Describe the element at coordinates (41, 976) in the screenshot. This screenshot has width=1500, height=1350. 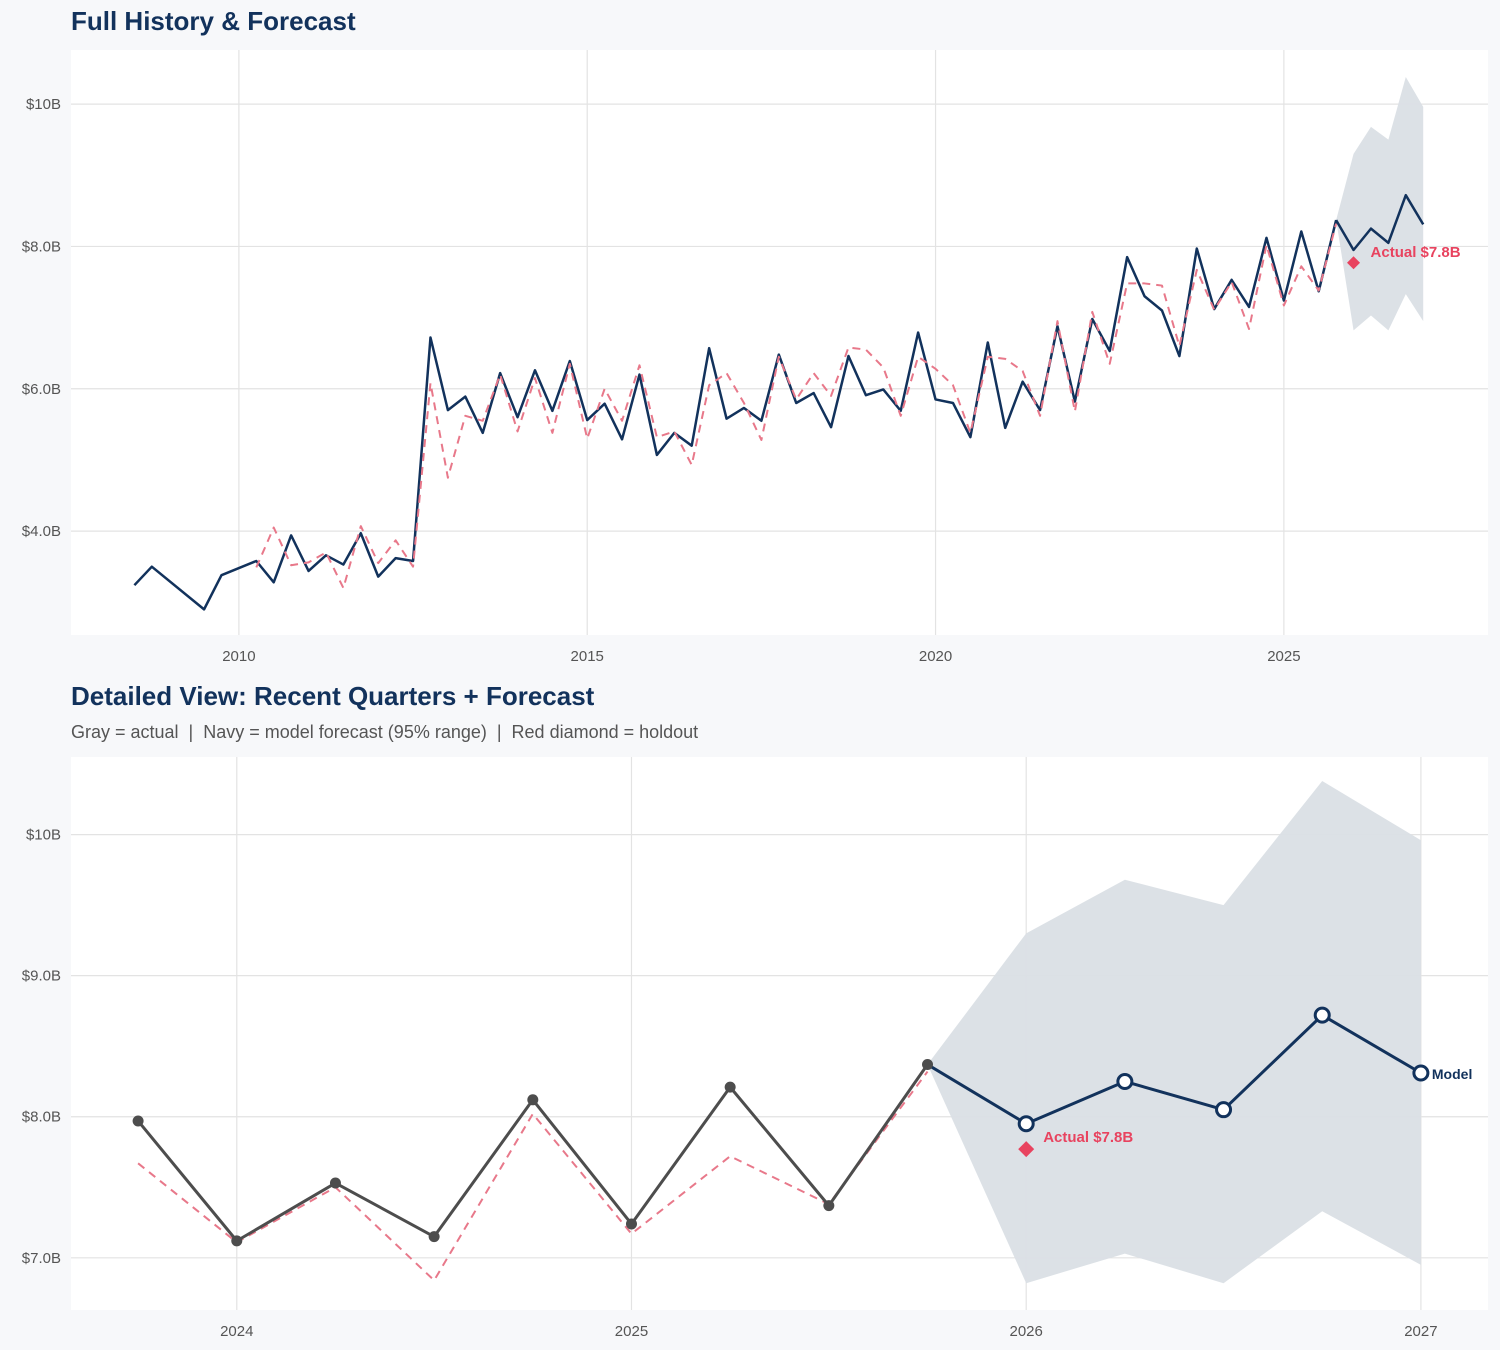
I see `y-tick-label: $9.0B` at that location.